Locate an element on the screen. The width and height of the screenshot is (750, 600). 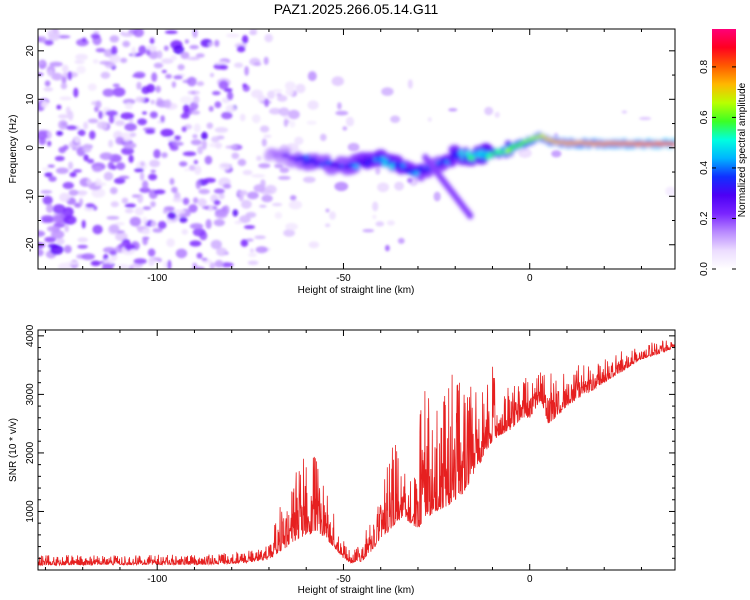
y-tick-label: 0 is located at coordinates (30, 148).